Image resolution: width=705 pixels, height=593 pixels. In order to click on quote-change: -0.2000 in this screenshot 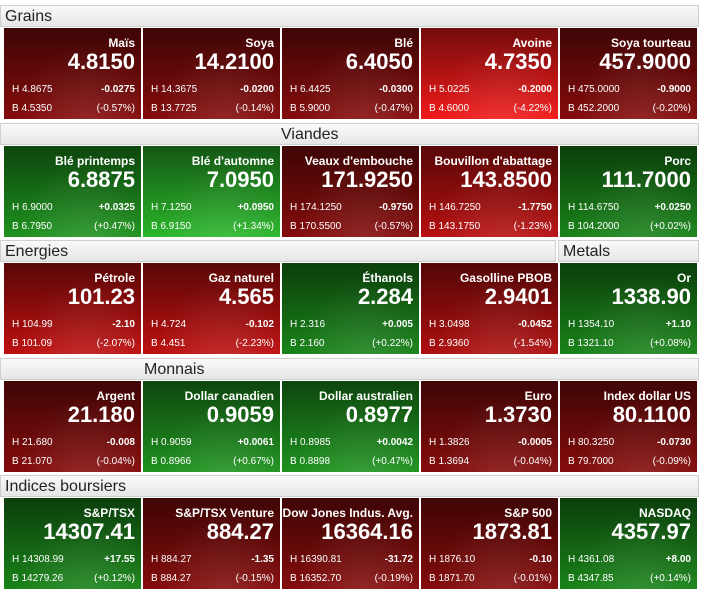, I will do `click(535, 89)`.